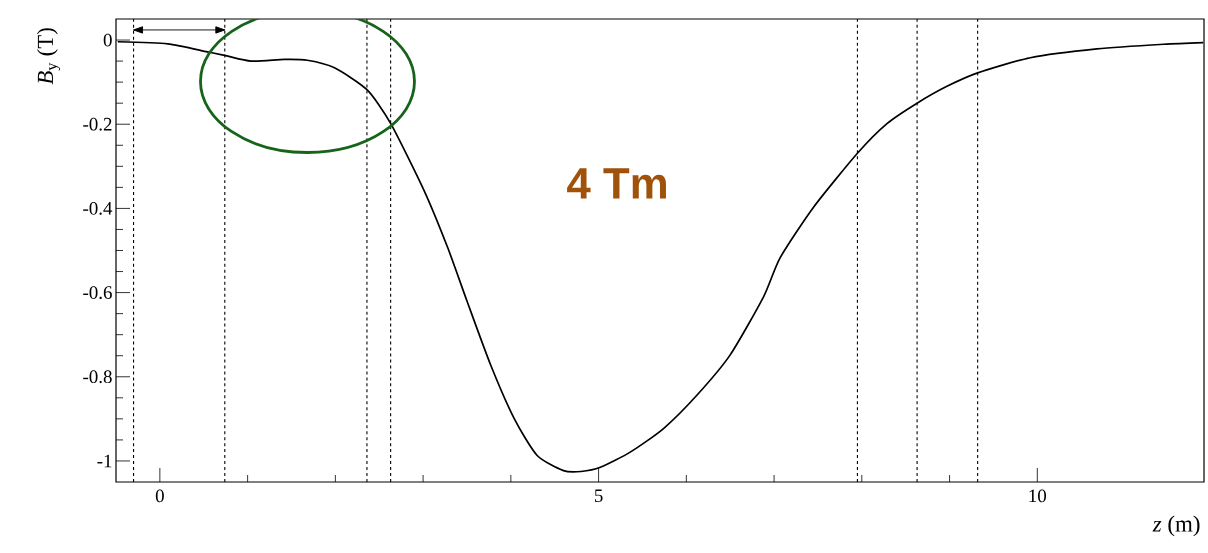 Image resolution: width=1208 pixels, height=553 pixels. Describe the element at coordinates (98, 208) in the screenshot. I see `y-tick-label: -0.4` at that location.